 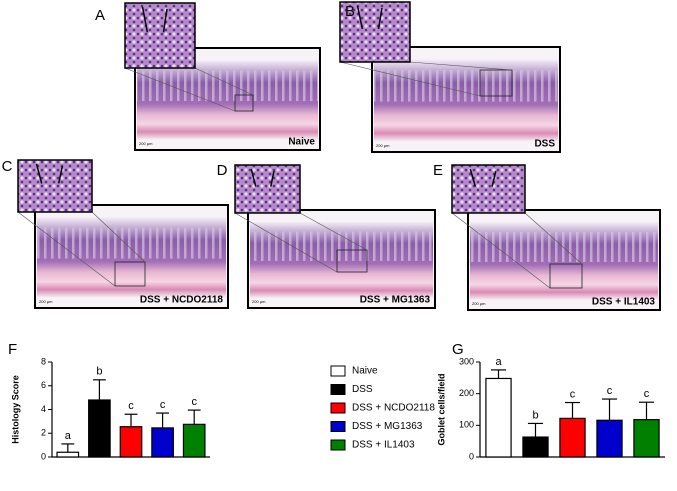 I want to click on panel-letter: C, so click(x=7, y=166).